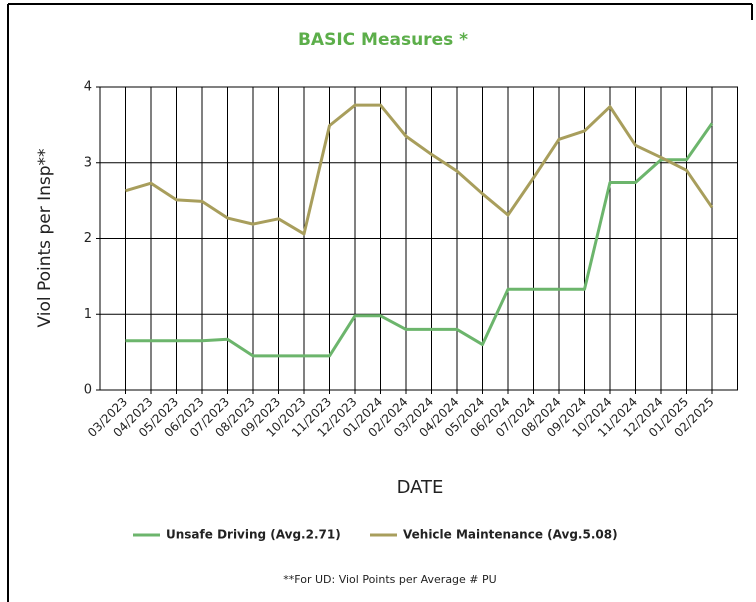 This screenshot has width=756, height=602. Describe the element at coordinates (420, 487) in the screenshot. I see `x-axis-label: DATE` at that location.